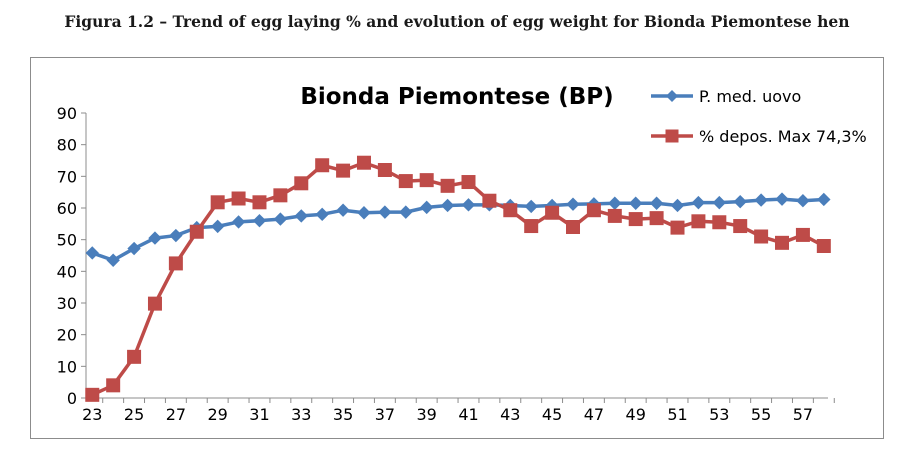  Describe the element at coordinates (67, 176) in the screenshot. I see `y-tick-label: 70` at that location.